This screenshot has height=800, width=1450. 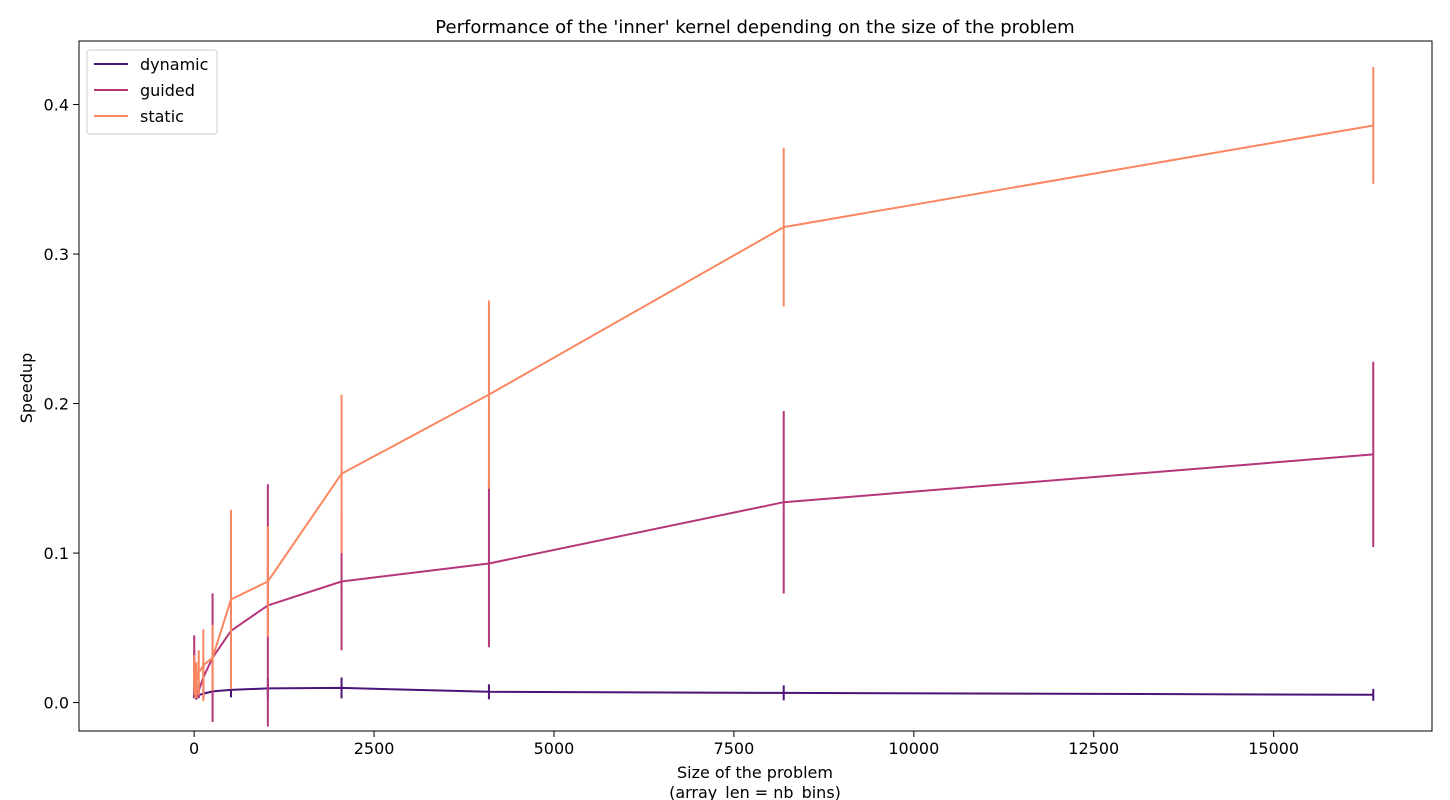 What do you see at coordinates (734, 748) in the screenshot?
I see `x-tick-label: 7500` at bounding box center [734, 748].